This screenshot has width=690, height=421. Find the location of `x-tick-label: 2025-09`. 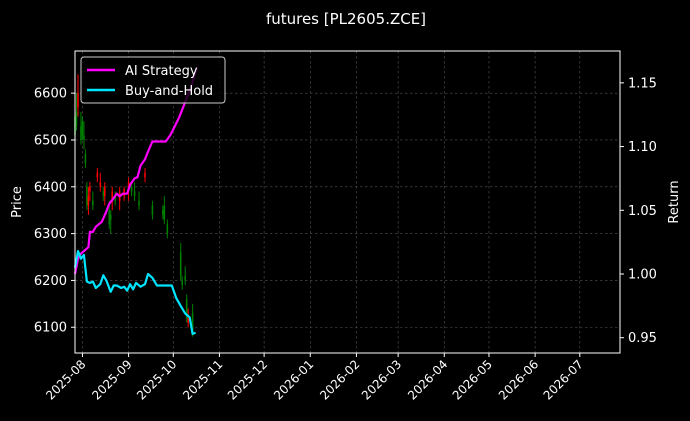

x-tick-label: 2025-09 is located at coordinates (111, 379).